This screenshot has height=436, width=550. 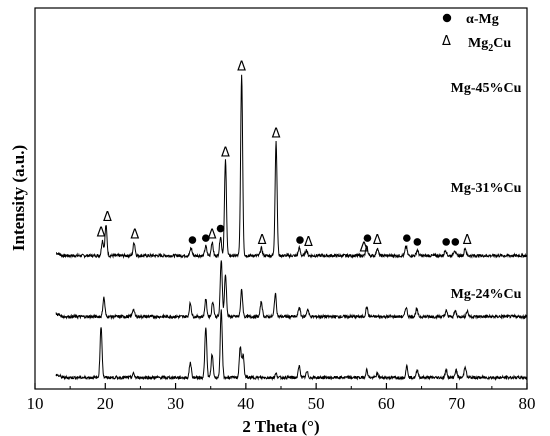 What do you see at coordinates (482, 19) in the screenshot?
I see `legend-alpha-mg-label: α-Mg` at bounding box center [482, 19].